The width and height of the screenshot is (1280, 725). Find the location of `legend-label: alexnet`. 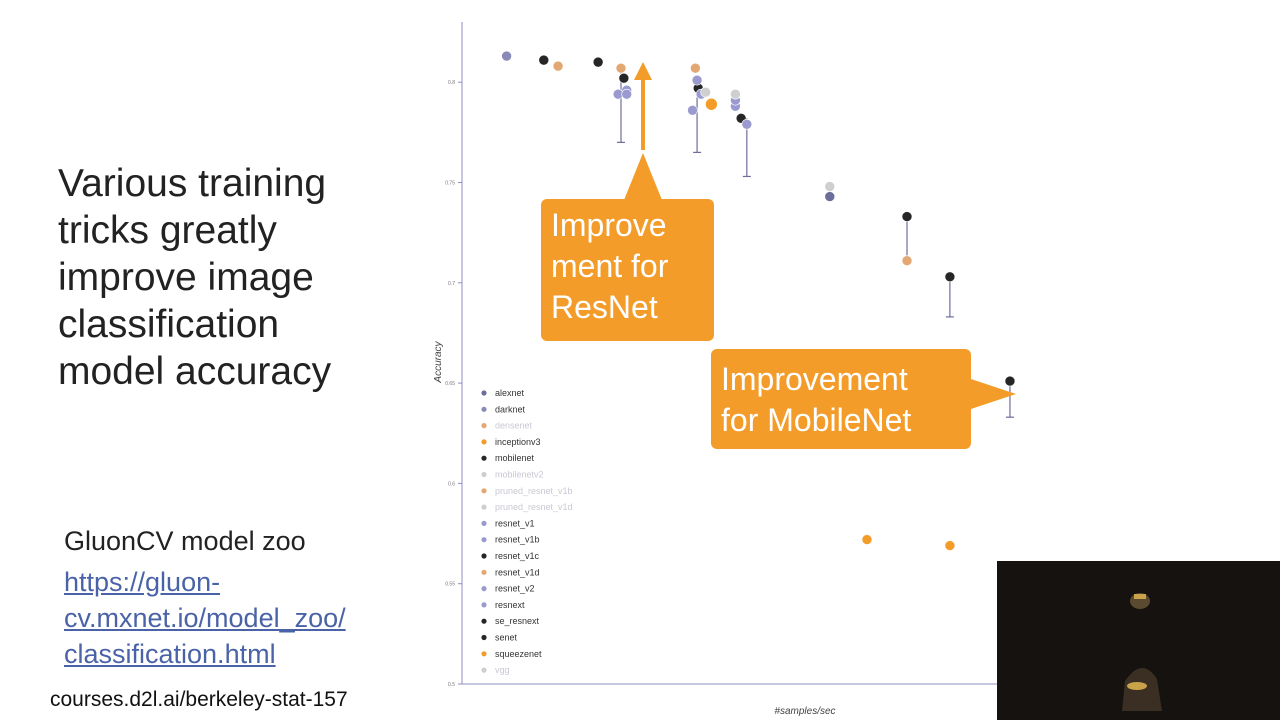

legend-label: alexnet is located at coordinates (510, 393).